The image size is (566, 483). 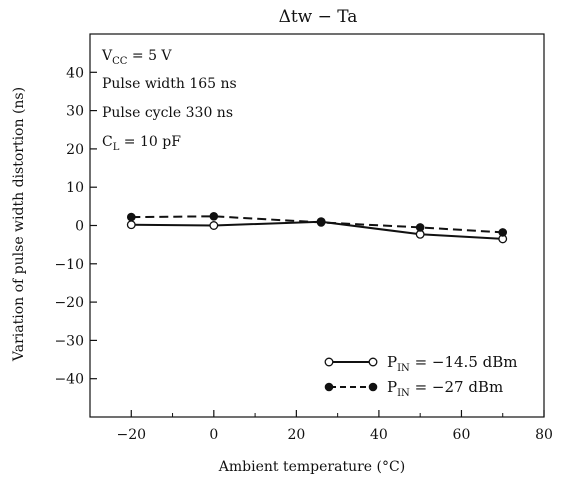 I want to click on chart-title: Δtw − Ta, so click(x=318, y=17).